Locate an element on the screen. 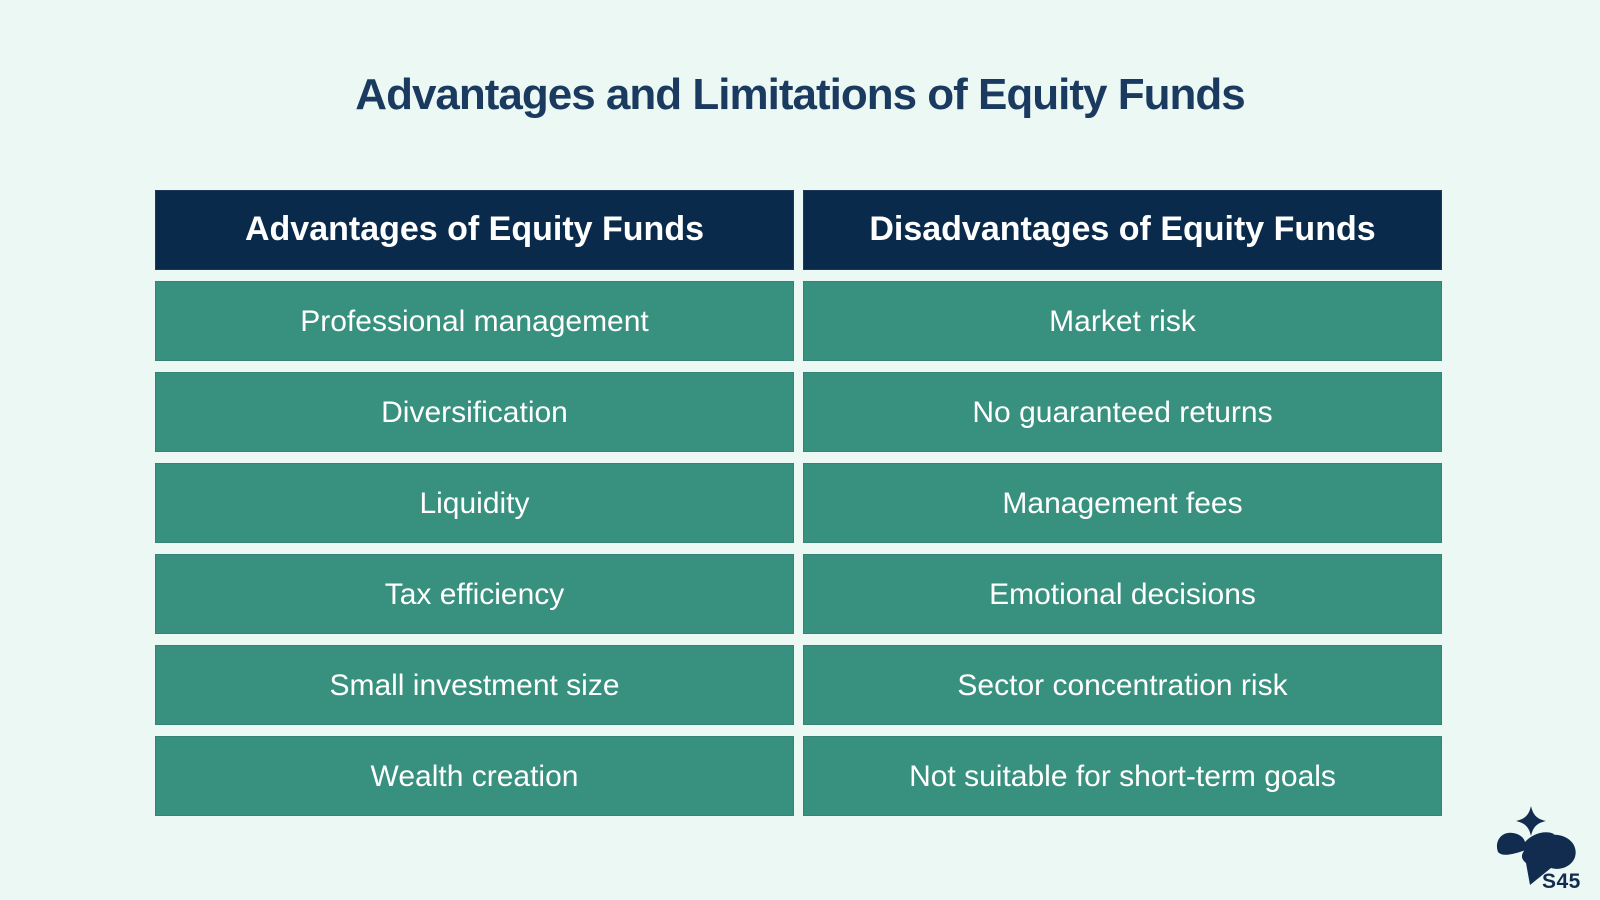 The width and height of the screenshot is (1600, 900). brand-logo: S45 is located at coordinates (1536, 846).